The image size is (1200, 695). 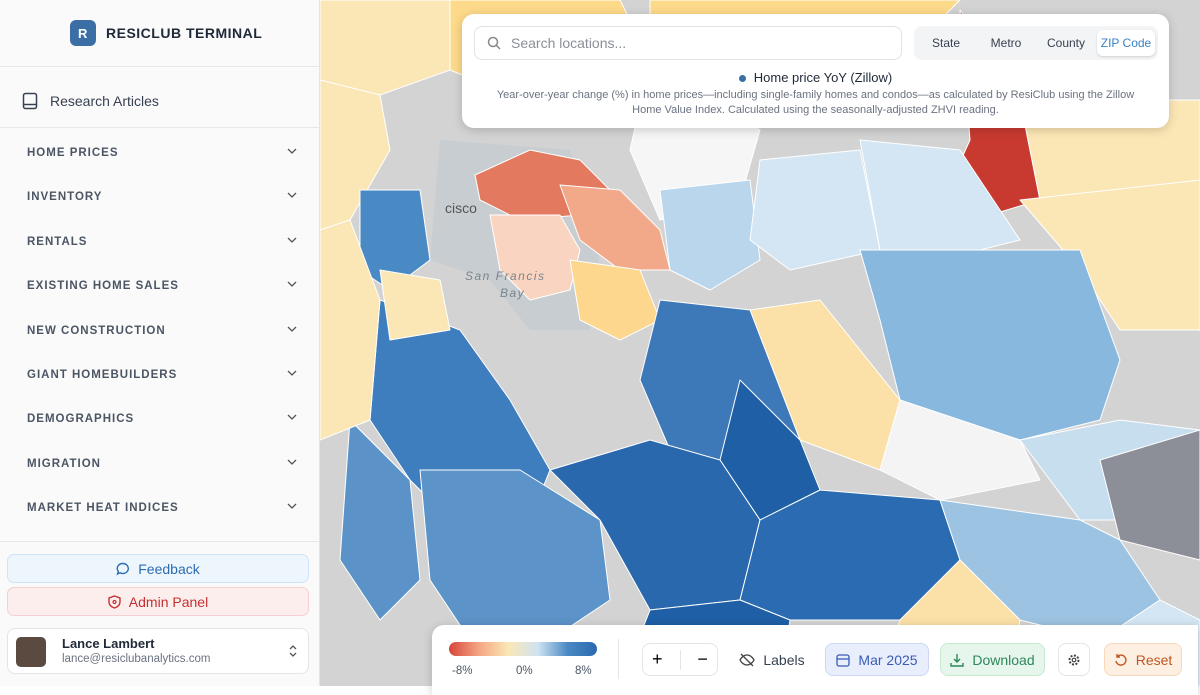 I want to click on brand-name: RESICLUB TERMINAL, so click(x=184, y=33).